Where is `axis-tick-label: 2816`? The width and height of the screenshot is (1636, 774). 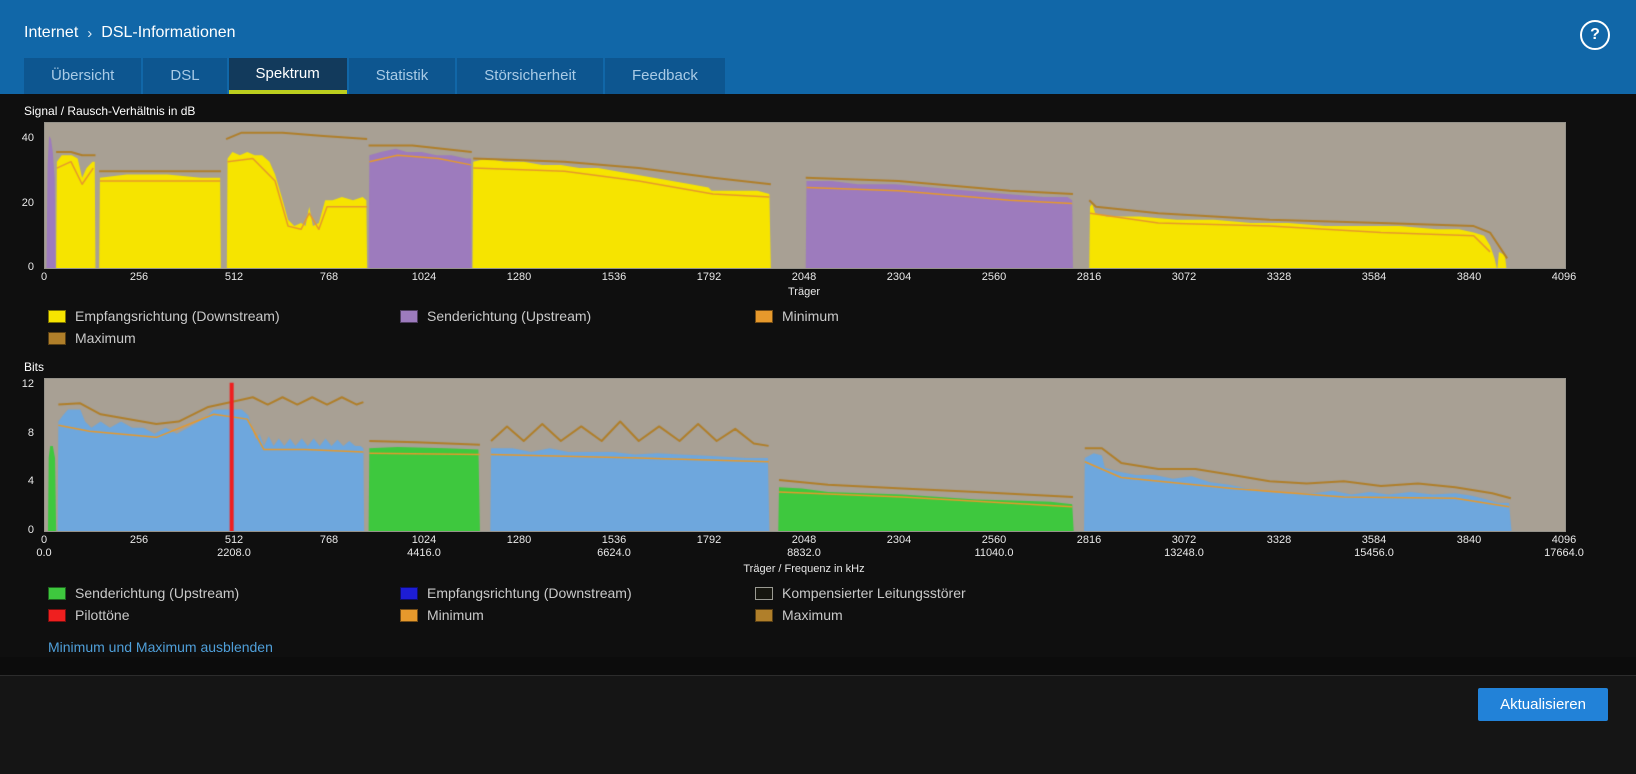 axis-tick-label: 2816 is located at coordinates (1089, 540).